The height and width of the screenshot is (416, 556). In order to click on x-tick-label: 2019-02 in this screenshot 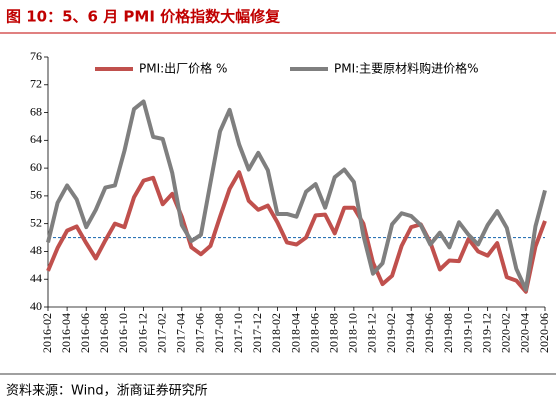, I will do `click(391, 333)`.